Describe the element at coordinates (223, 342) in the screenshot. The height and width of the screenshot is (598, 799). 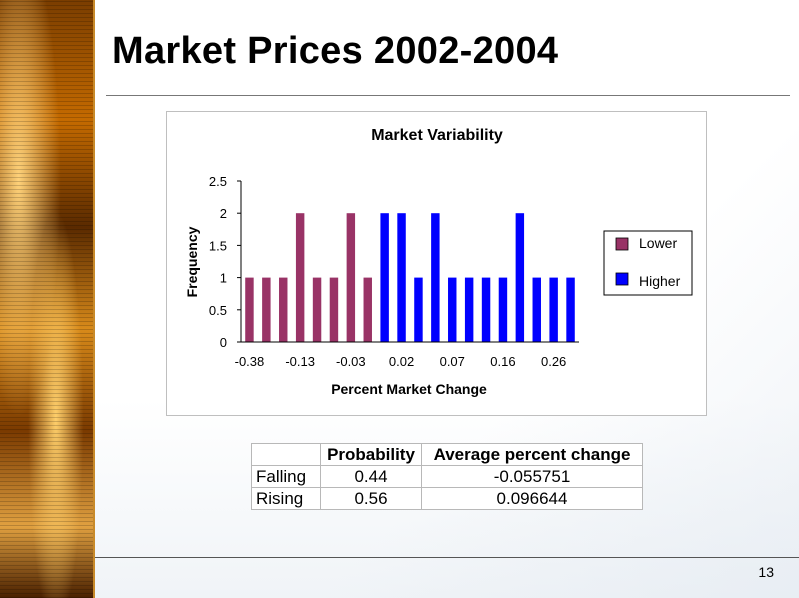
I see `y-tick-label: 0` at that location.